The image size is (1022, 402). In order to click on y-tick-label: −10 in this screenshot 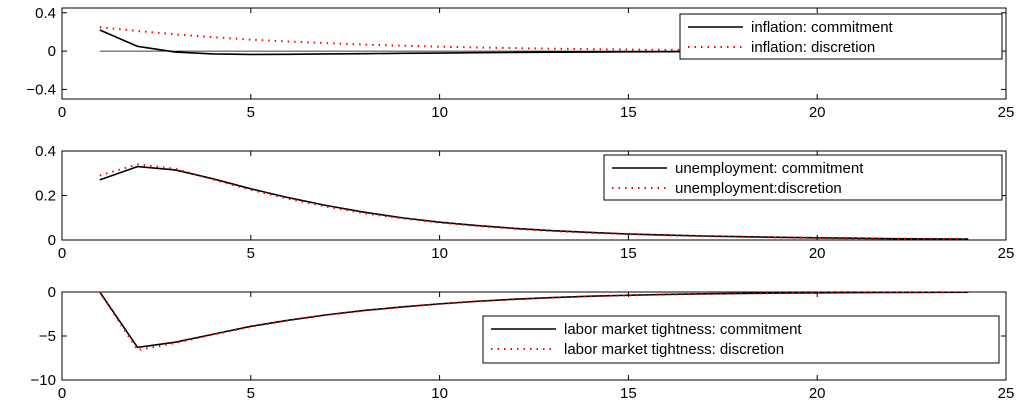, I will do `click(43, 380)`.